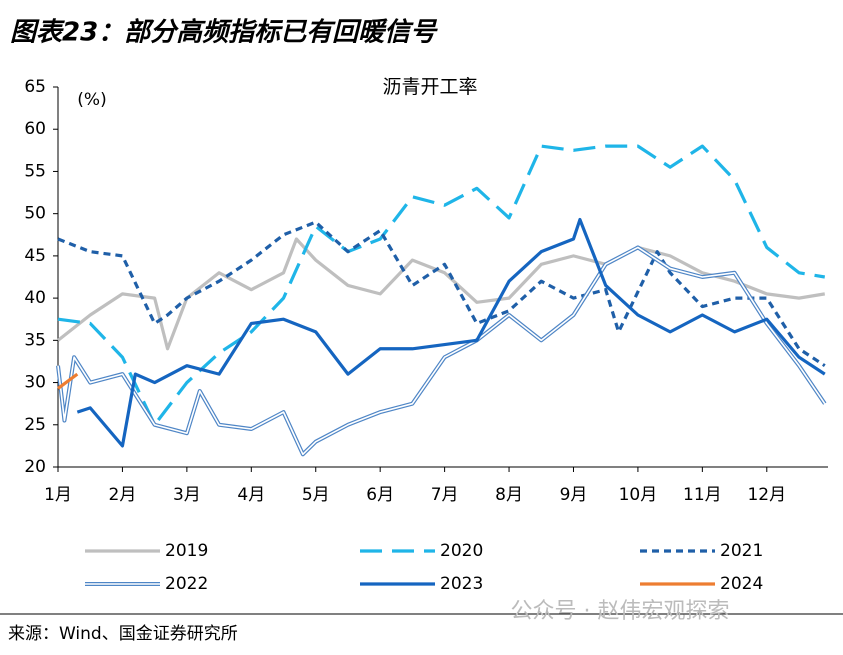  What do you see at coordinates (461, 584) in the screenshot?
I see `legend-label: 2023` at bounding box center [461, 584].